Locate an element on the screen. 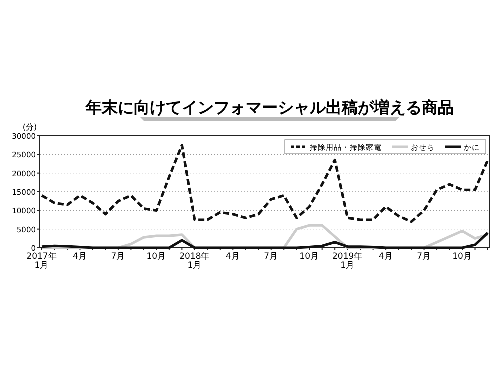 This screenshot has width=500, height=375. x-tick-label: 2019年 1月 is located at coordinates (348, 261).